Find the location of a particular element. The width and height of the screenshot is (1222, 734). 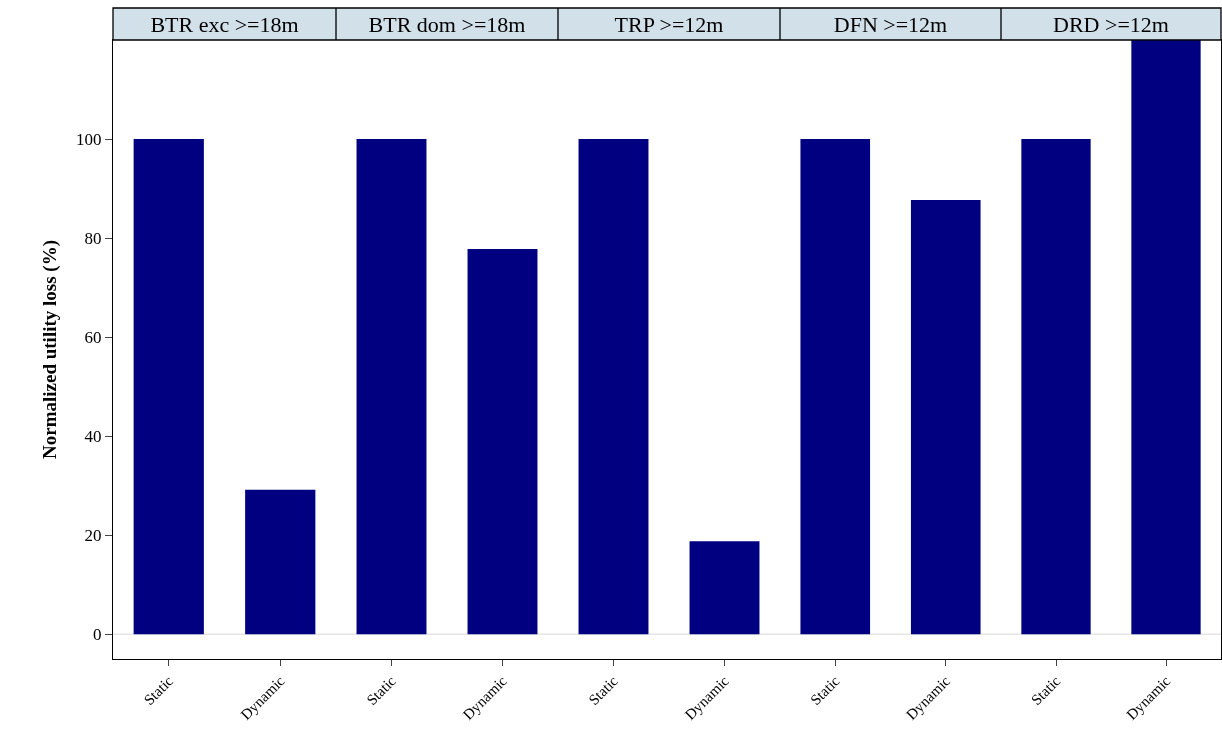

y-tick-label: 40 is located at coordinates (93, 437).